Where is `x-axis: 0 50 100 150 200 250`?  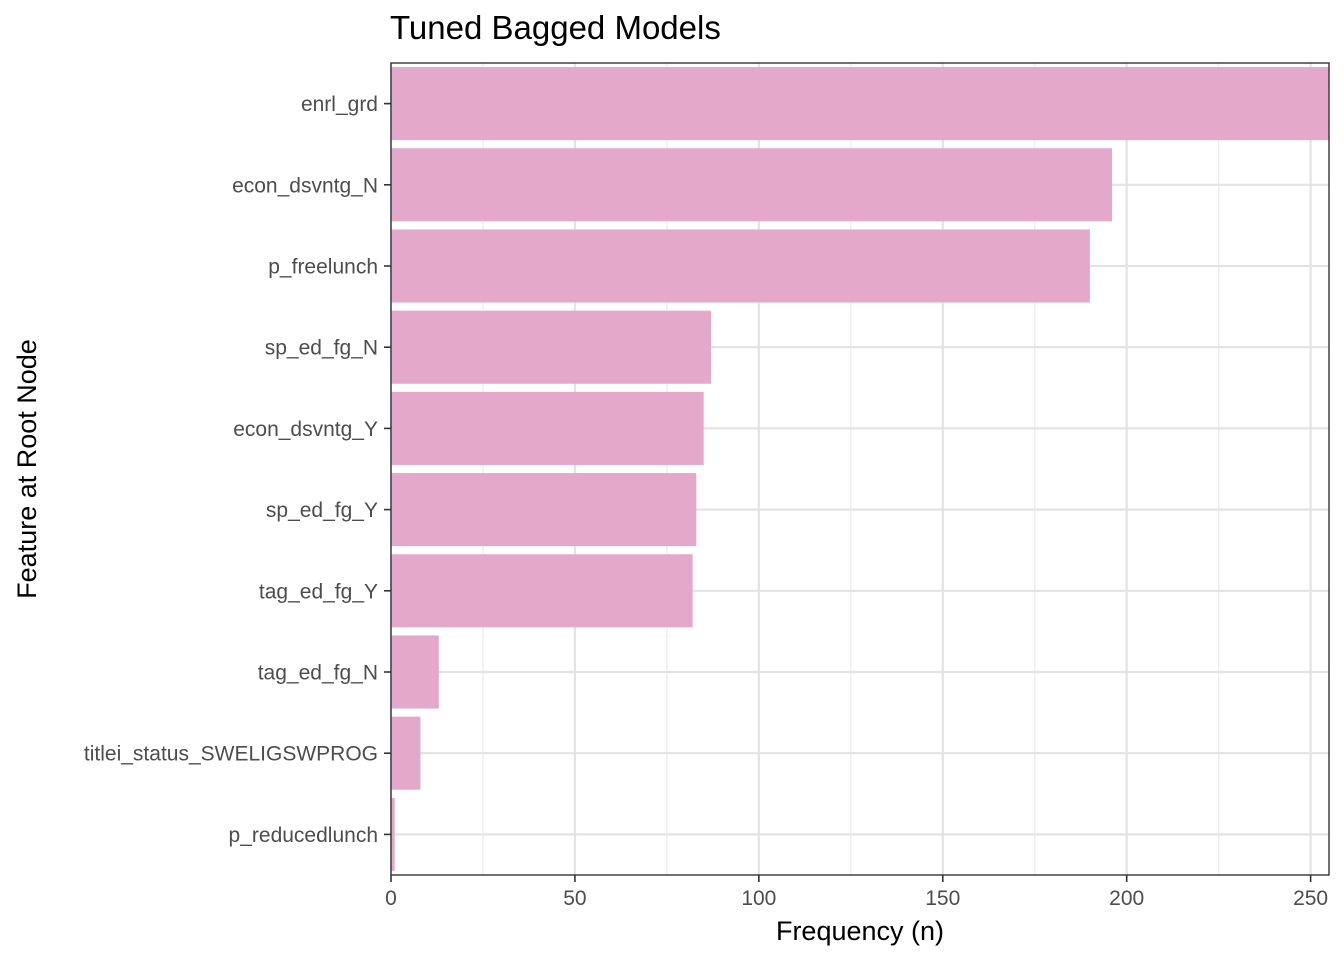
x-axis: 0 50 100 150 200 250 is located at coordinates (856, 892).